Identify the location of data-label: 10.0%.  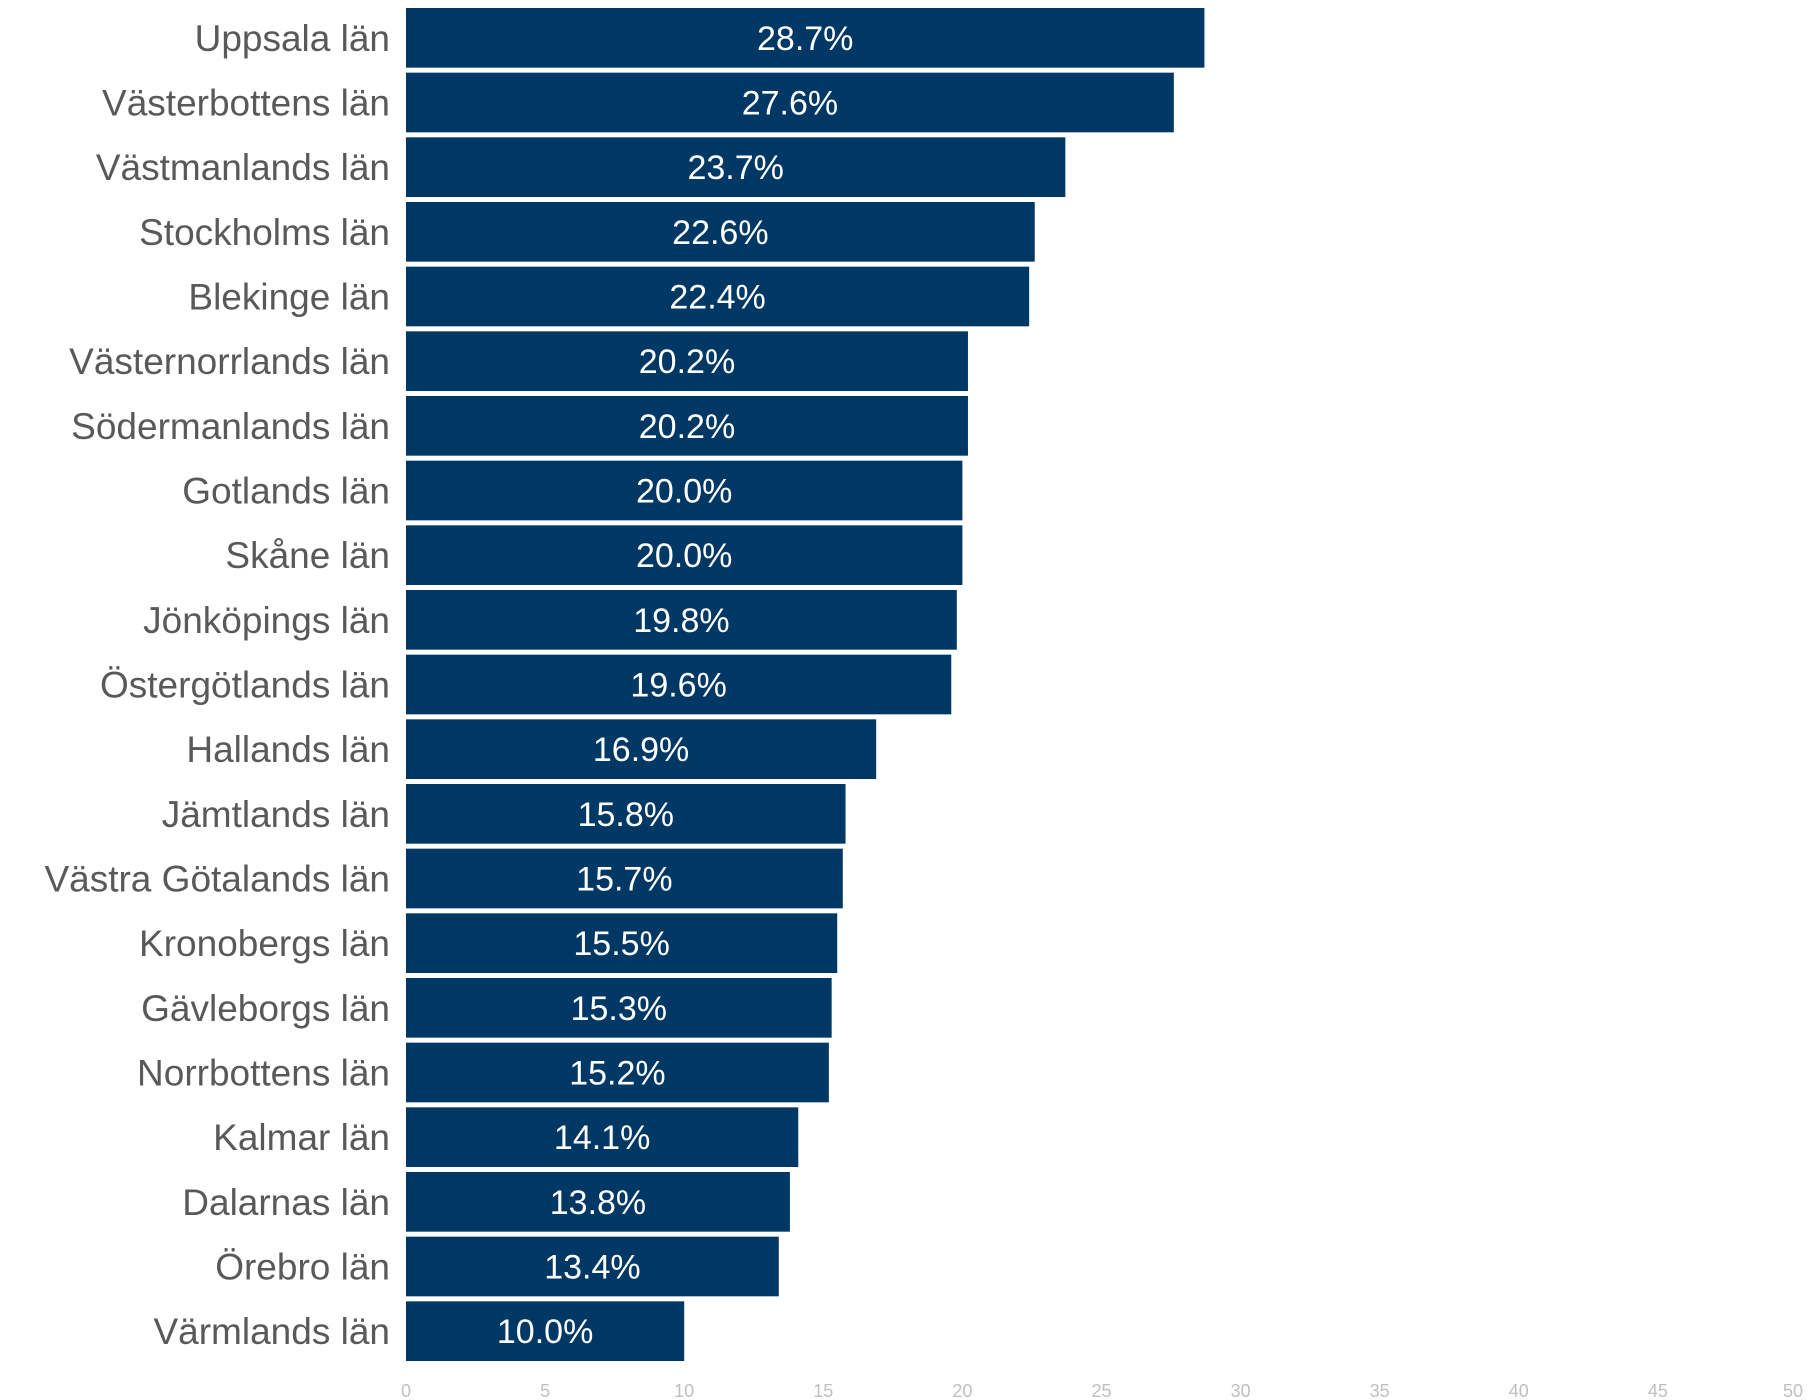
(545, 1332).